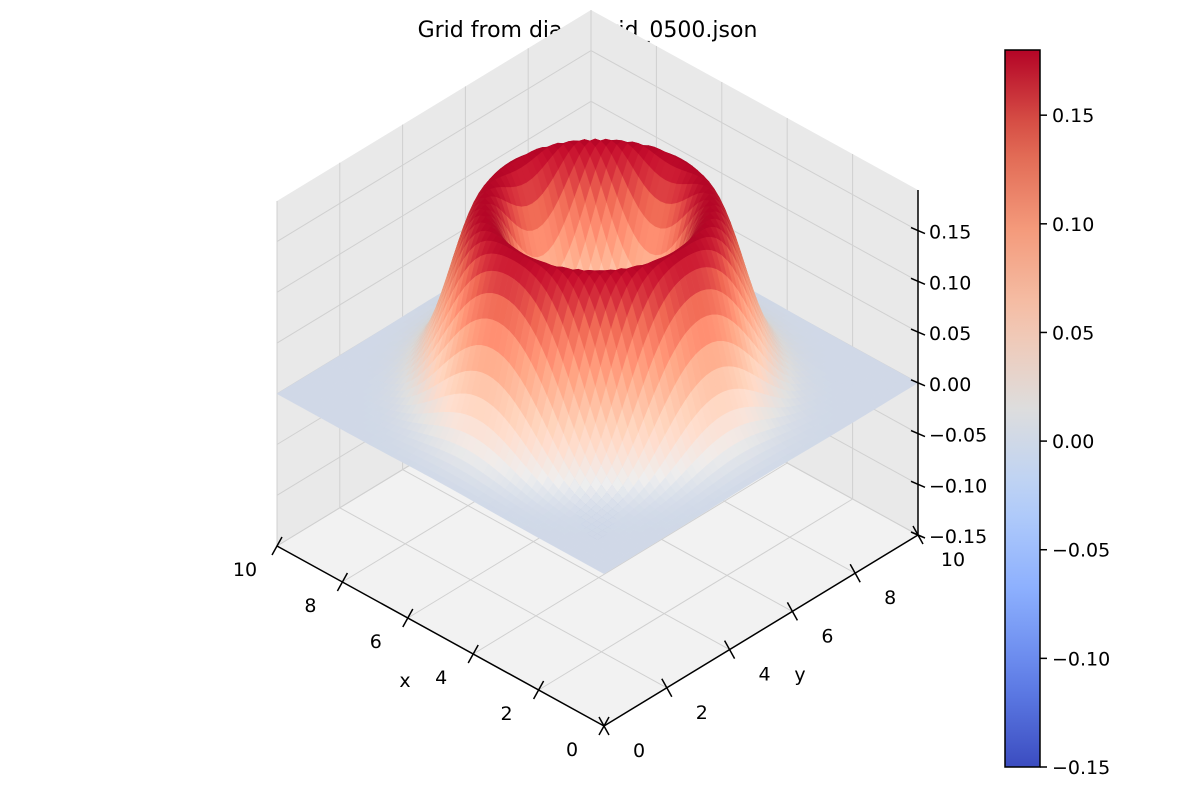  I want to click on y-tick-label: 6, so click(827, 636).